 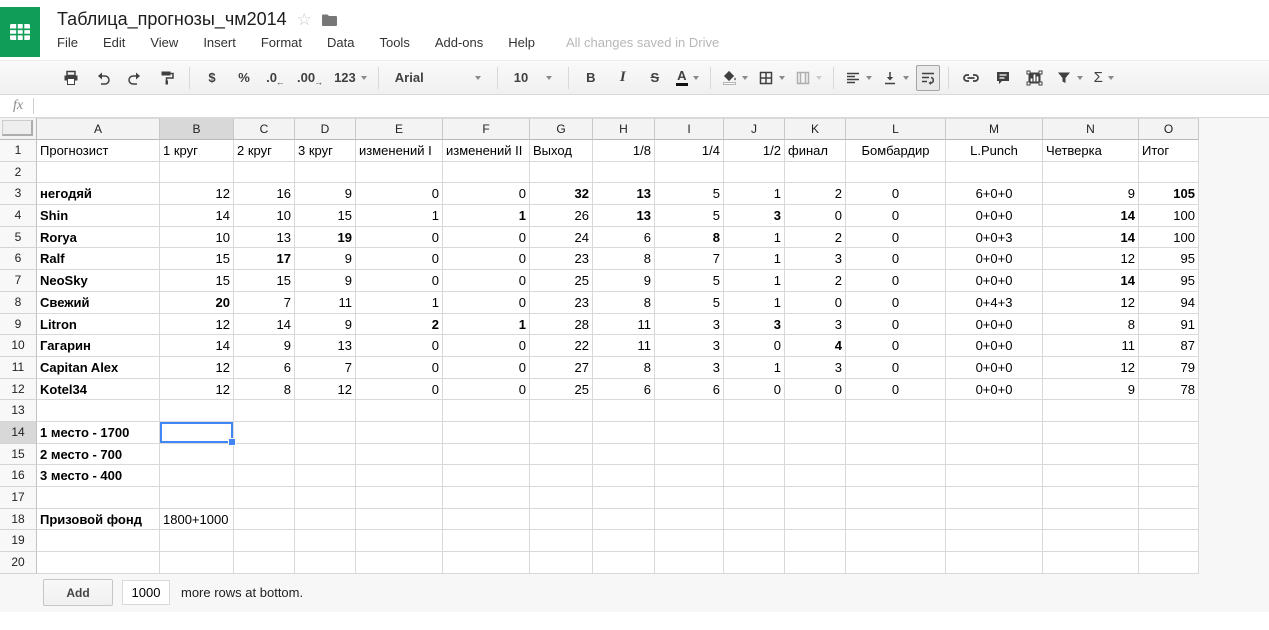 What do you see at coordinates (896, 563) in the screenshot?
I see `cell-L20` at bounding box center [896, 563].